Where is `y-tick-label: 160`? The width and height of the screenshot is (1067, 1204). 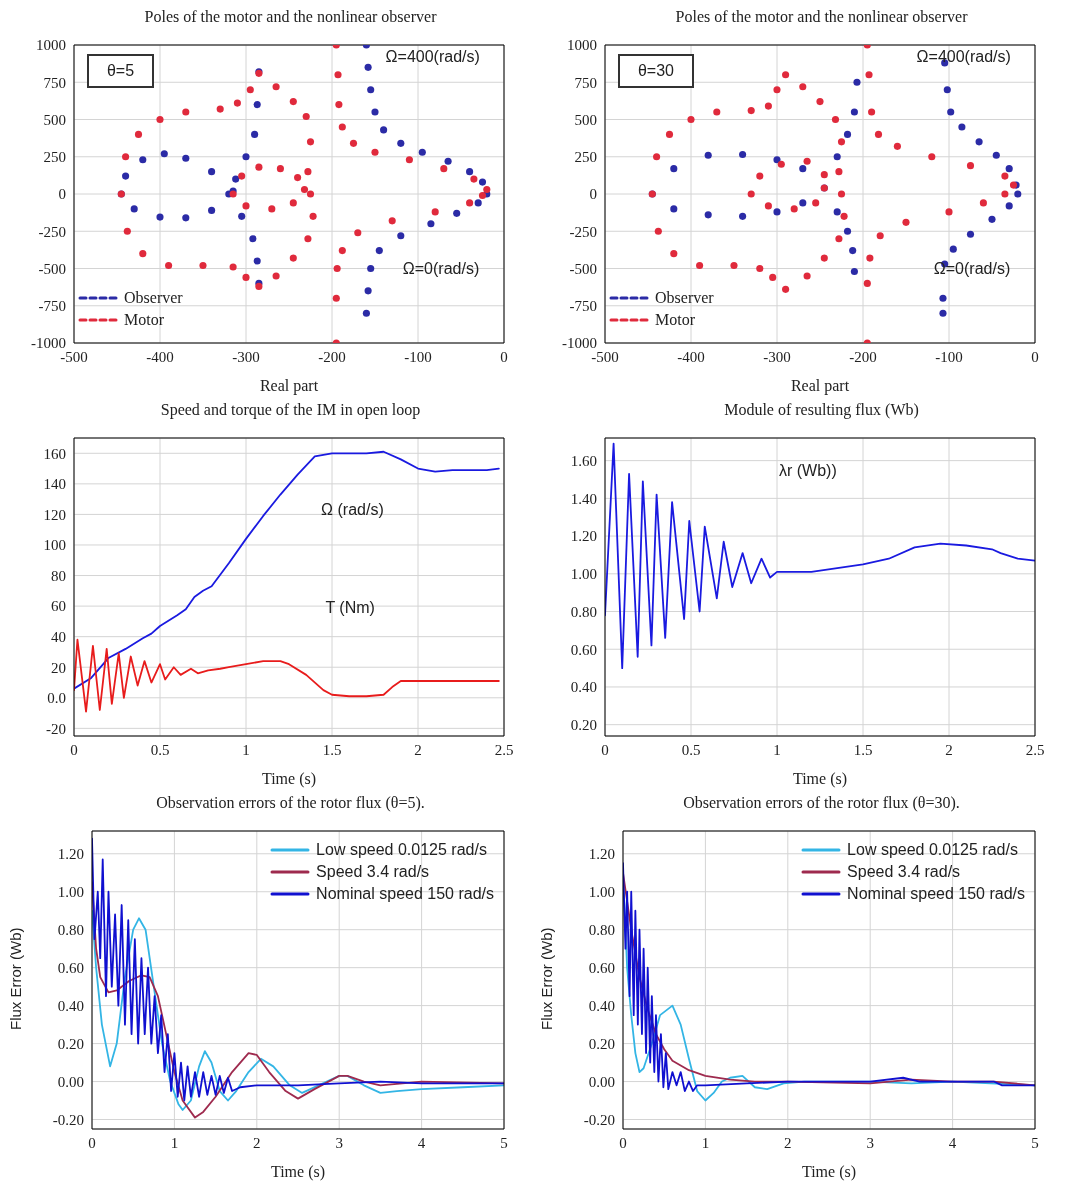 y-tick-label: 160 is located at coordinates (54, 453).